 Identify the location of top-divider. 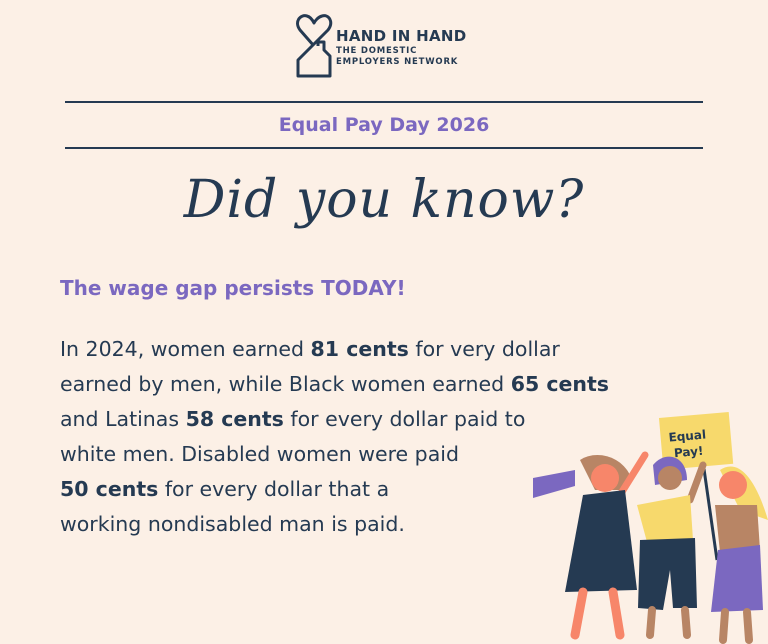
(384, 102).